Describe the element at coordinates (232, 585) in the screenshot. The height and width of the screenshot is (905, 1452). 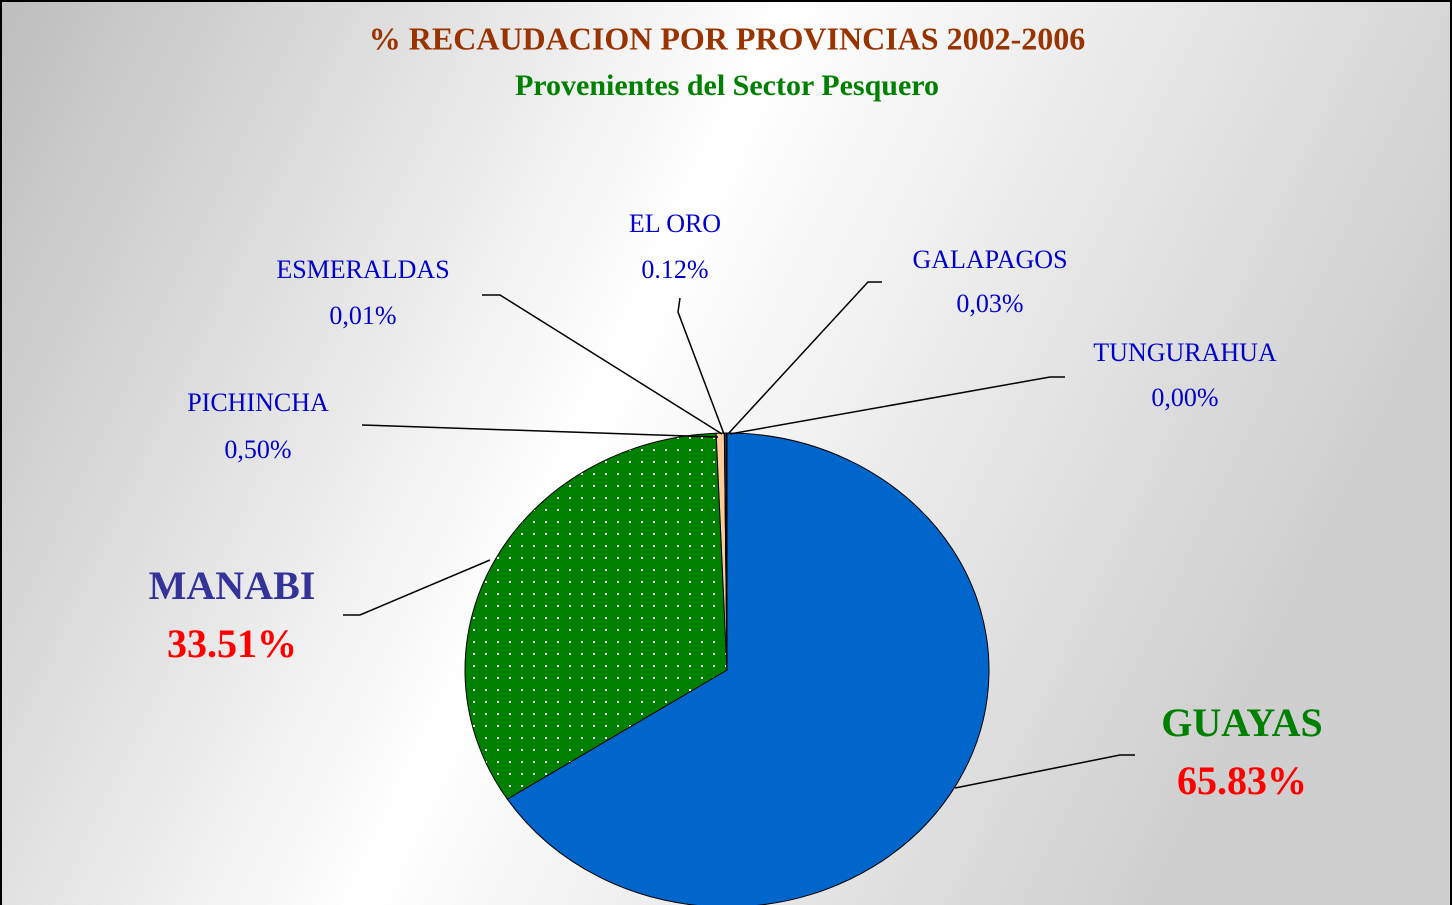
I see `slice-label: MANABI` at that location.